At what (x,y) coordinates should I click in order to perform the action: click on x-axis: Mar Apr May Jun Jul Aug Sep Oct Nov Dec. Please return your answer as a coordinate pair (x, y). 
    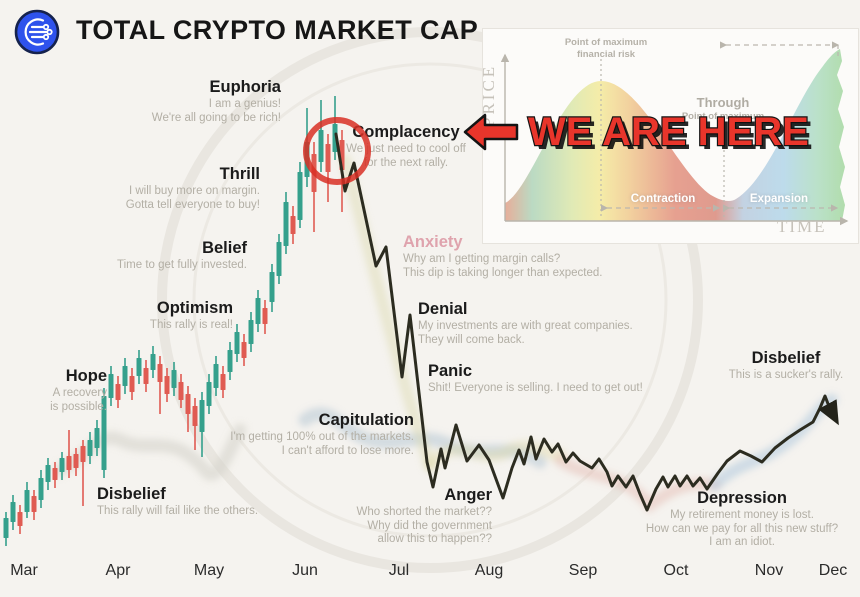
    Looking at the image, I should click on (430, 573).